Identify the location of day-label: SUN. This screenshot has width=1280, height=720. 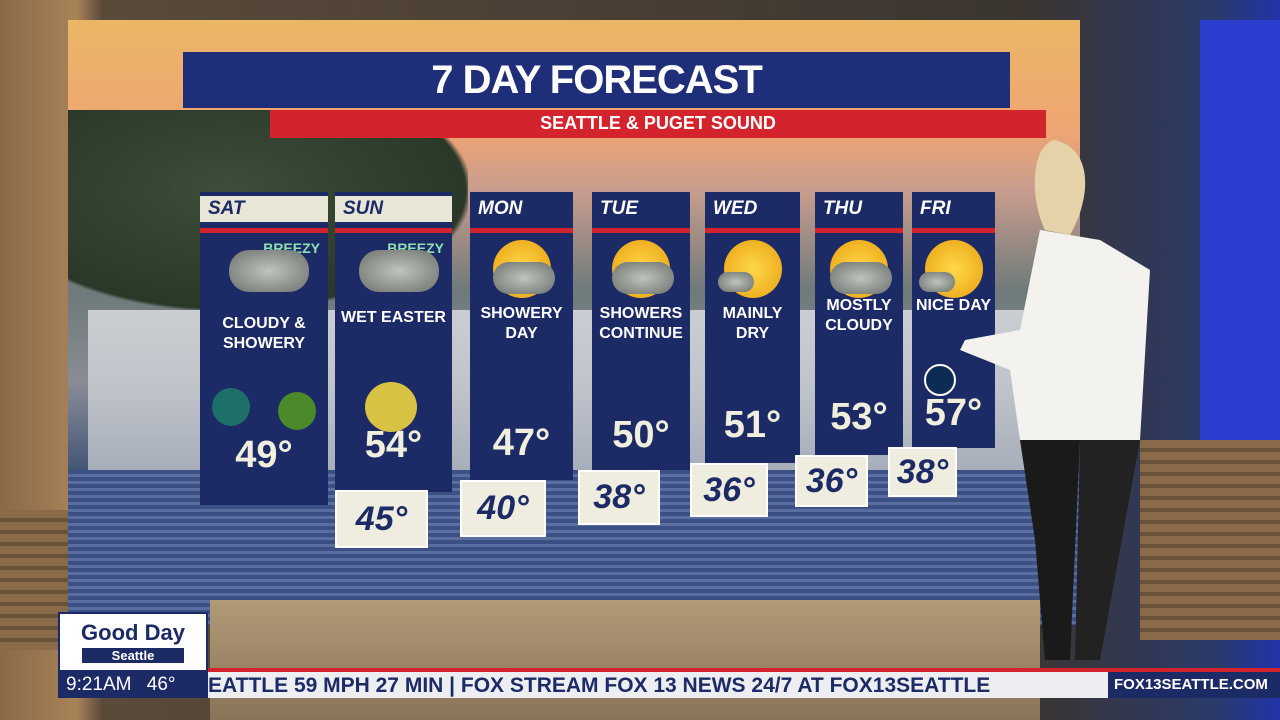
(393, 209).